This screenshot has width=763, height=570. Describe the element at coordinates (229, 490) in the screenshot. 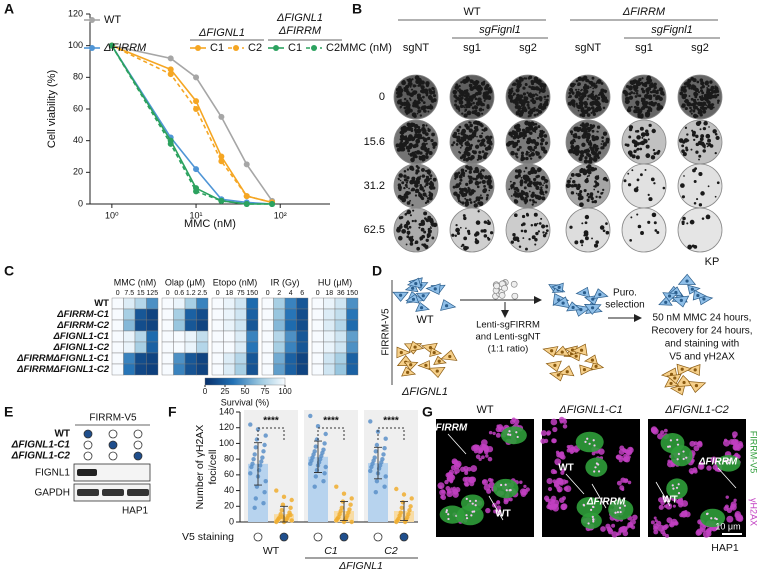

I see `y-tick-label: 40` at that location.